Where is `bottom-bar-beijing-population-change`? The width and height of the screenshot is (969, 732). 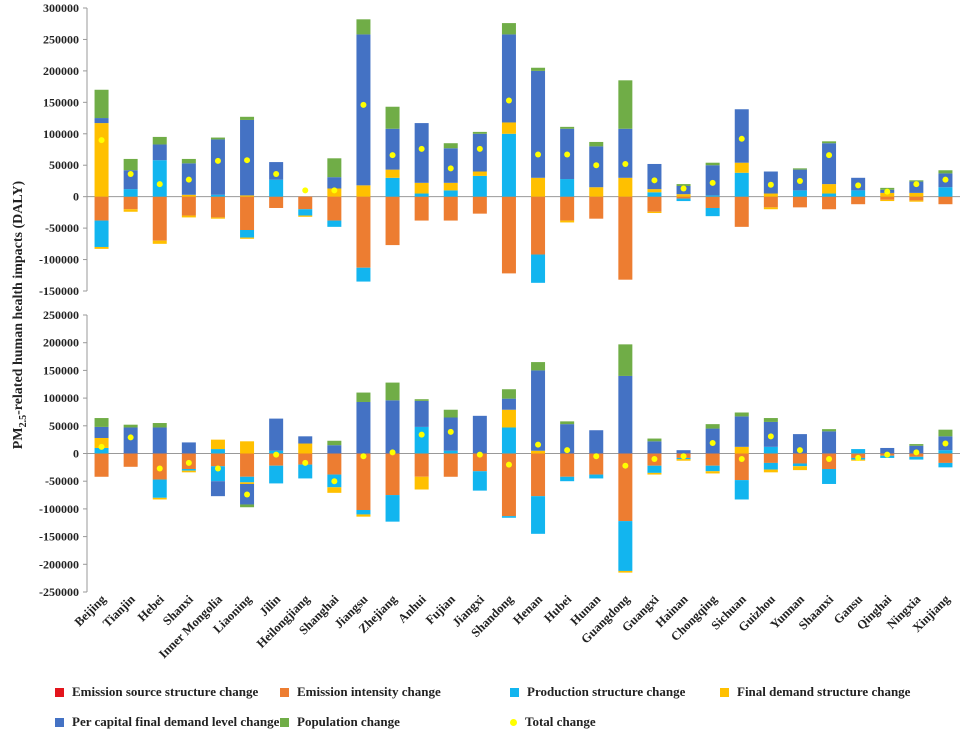
bottom-bar-beijing-population-change is located at coordinates (101, 422).